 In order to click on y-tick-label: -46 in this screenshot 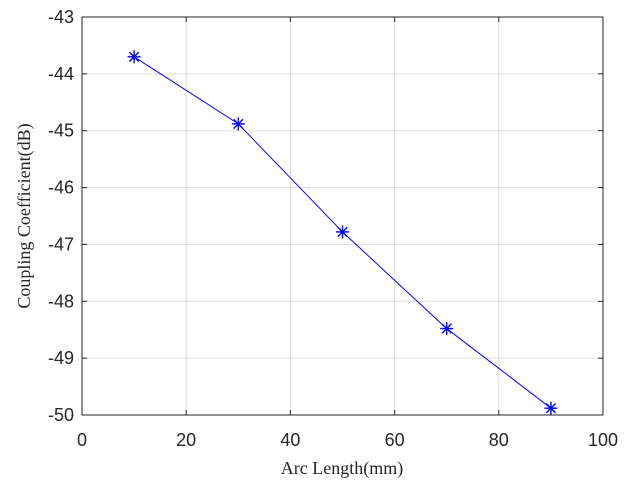, I will do `click(61, 188)`.